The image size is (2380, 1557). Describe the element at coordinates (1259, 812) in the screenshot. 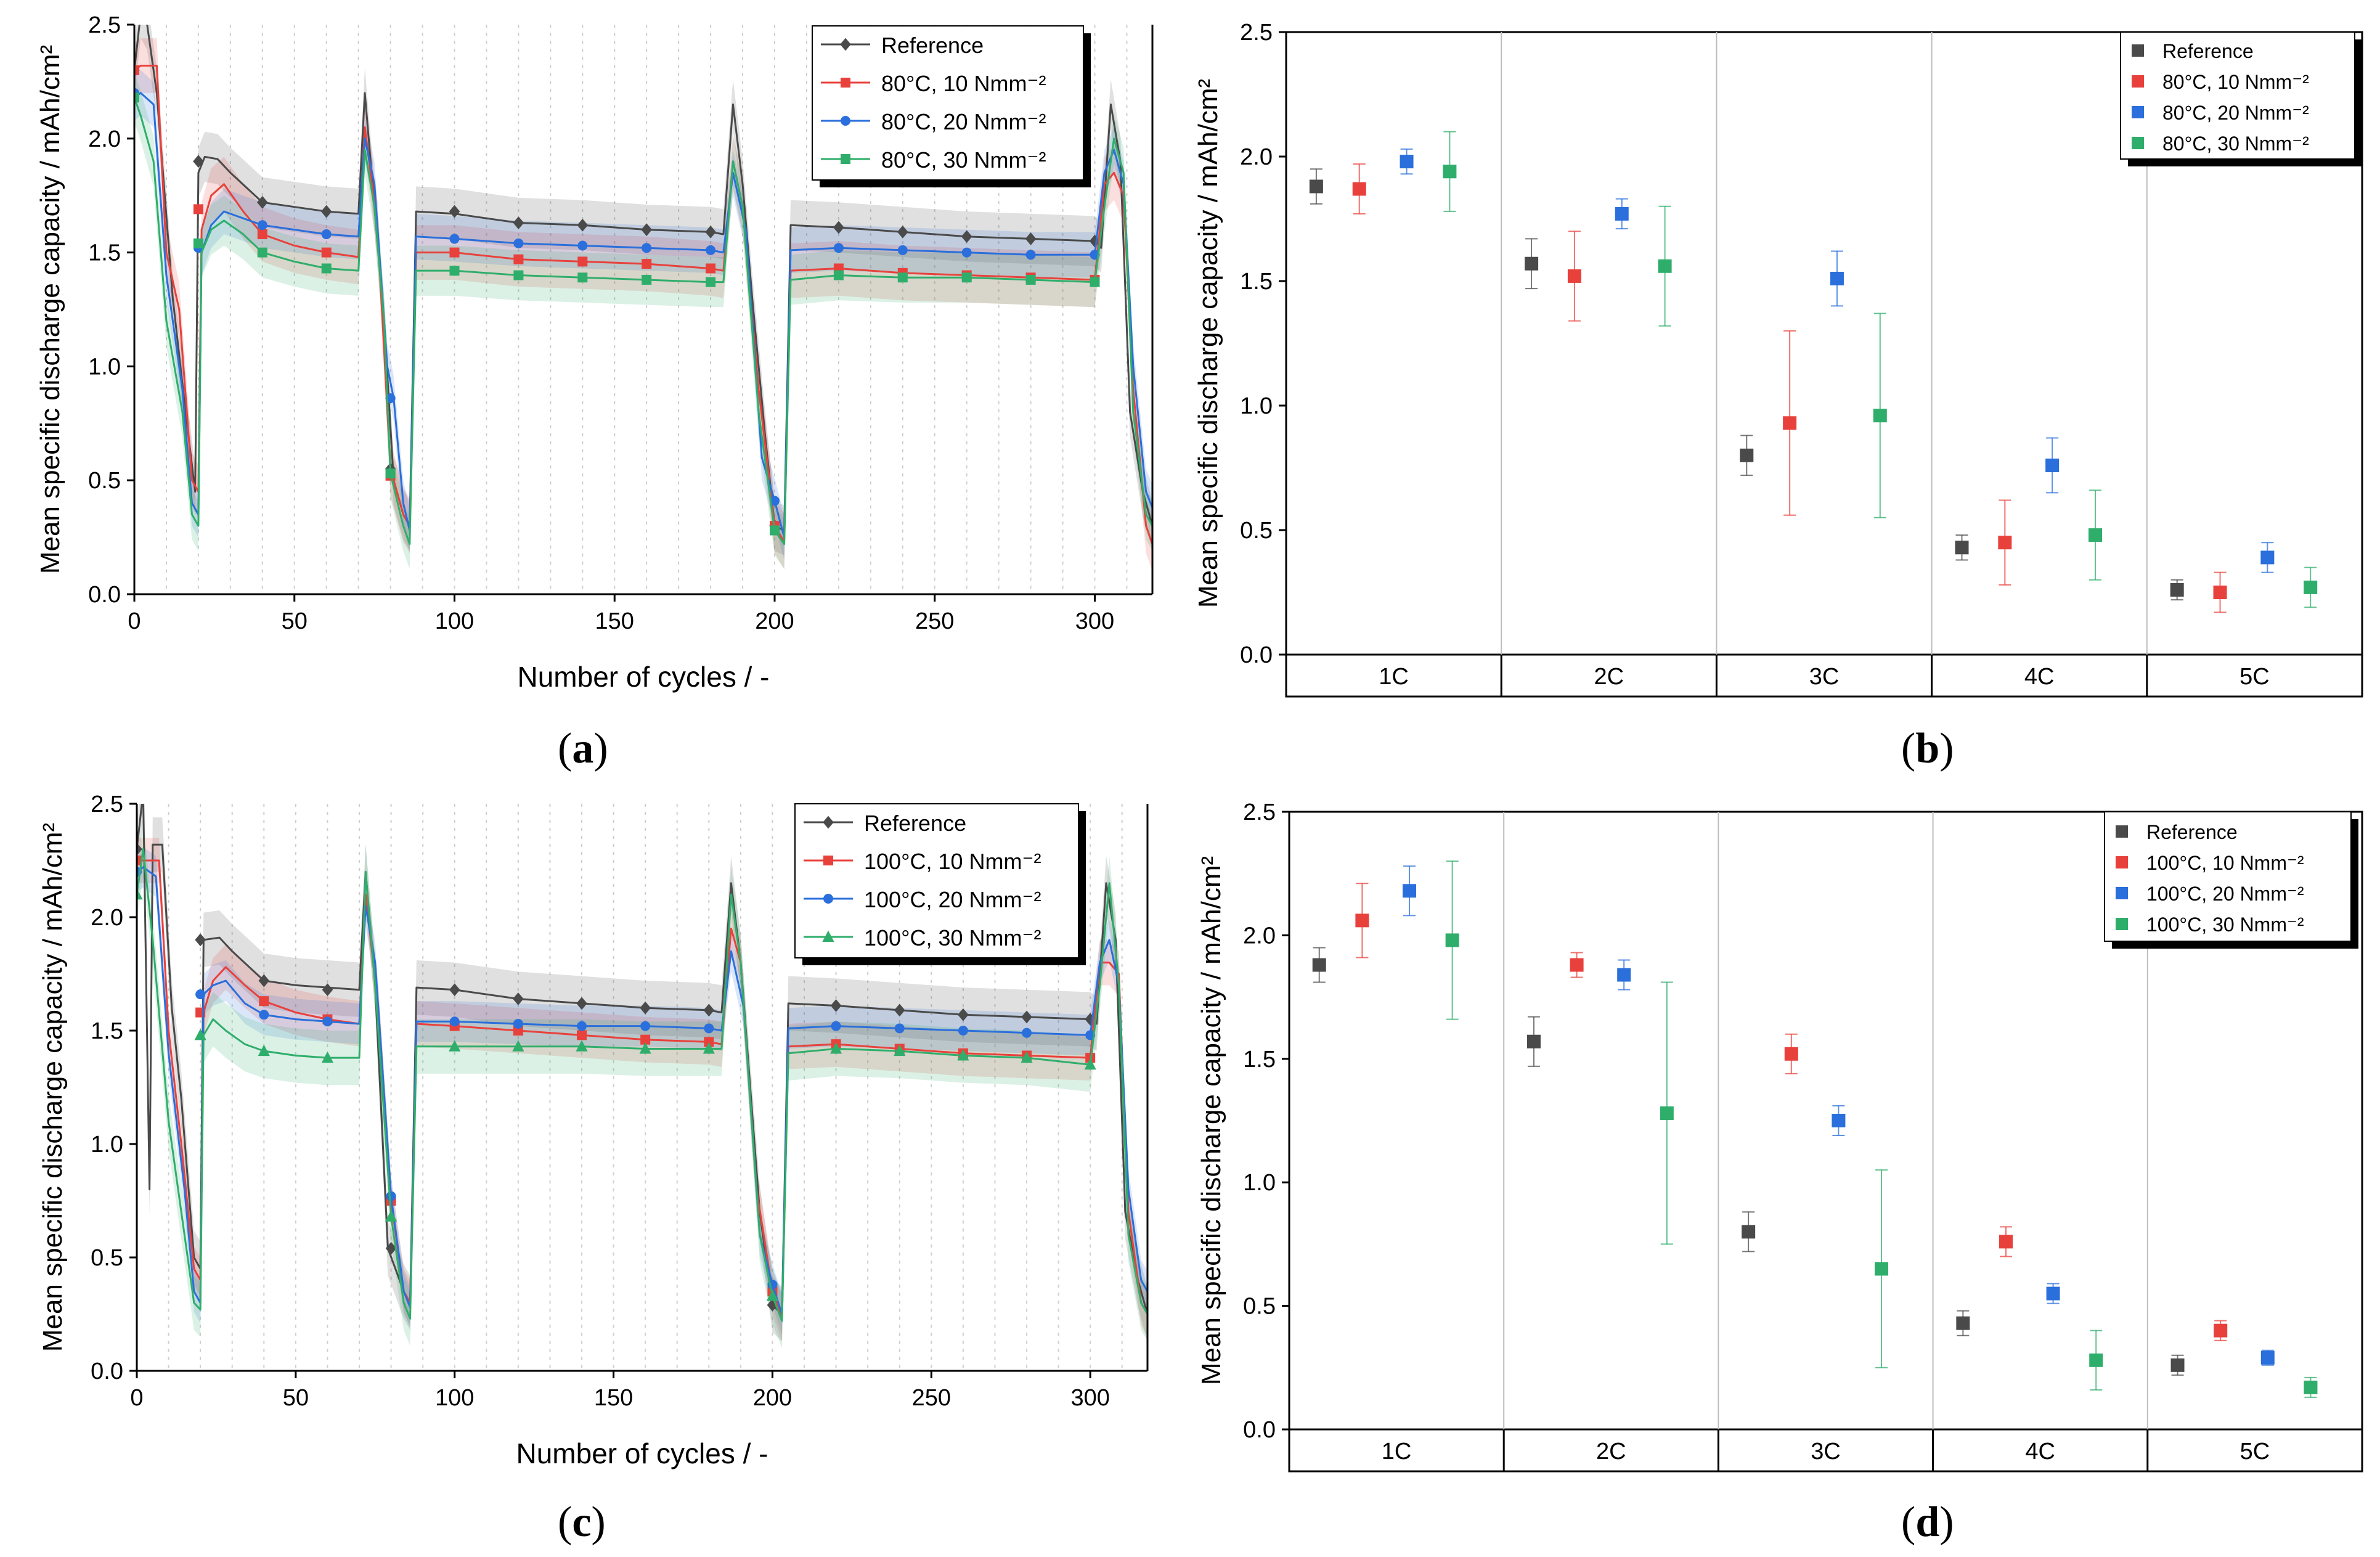

I see `y-tick-label: 2.5` at that location.